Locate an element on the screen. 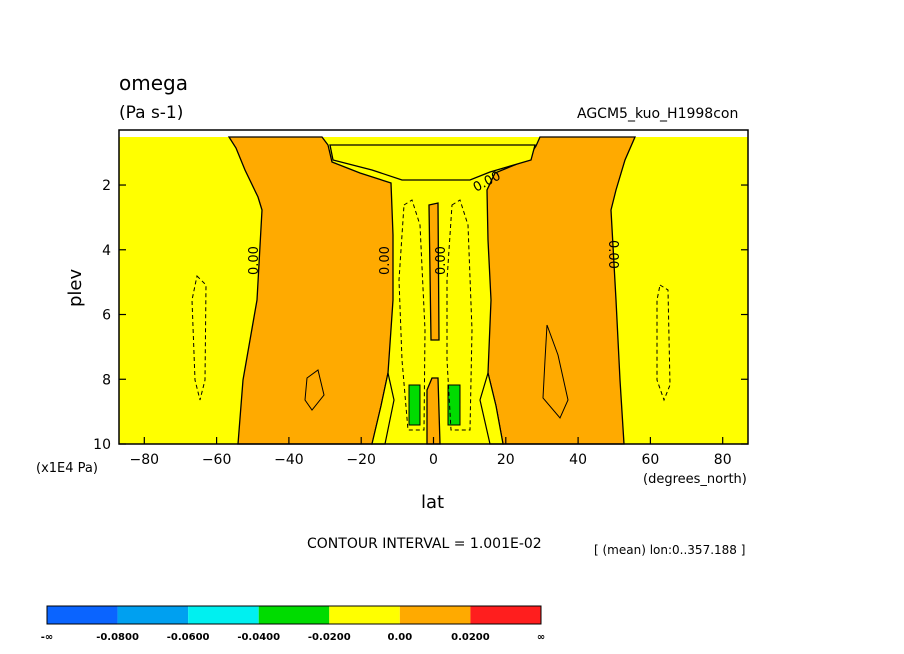  chart-units: (Pa s-1) is located at coordinates (151, 113).